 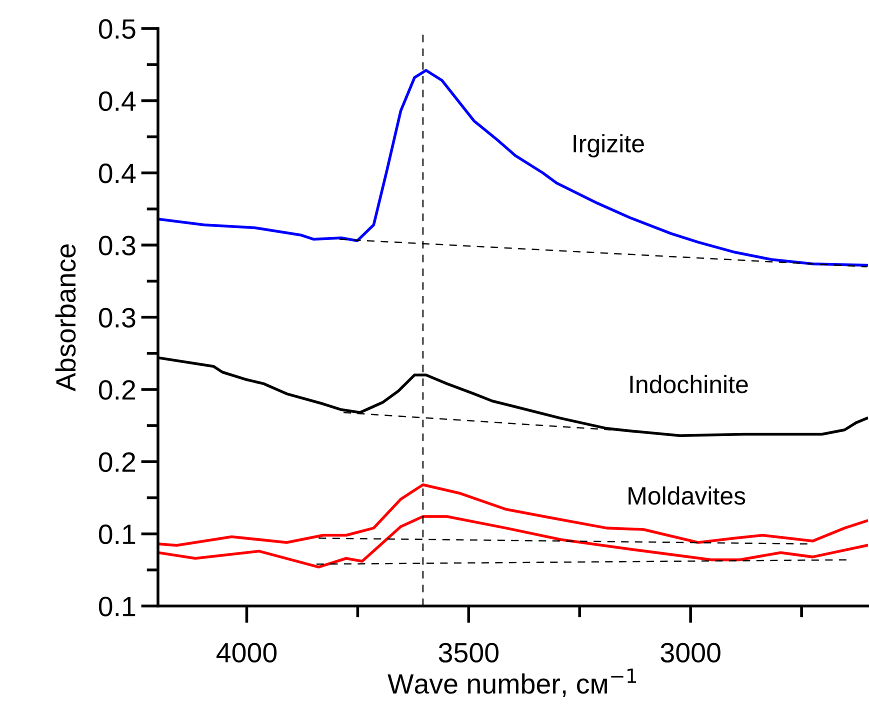 What do you see at coordinates (117, 29) in the screenshot?
I see `y-tick-label: 0.5` at bounding box center [117, 29].